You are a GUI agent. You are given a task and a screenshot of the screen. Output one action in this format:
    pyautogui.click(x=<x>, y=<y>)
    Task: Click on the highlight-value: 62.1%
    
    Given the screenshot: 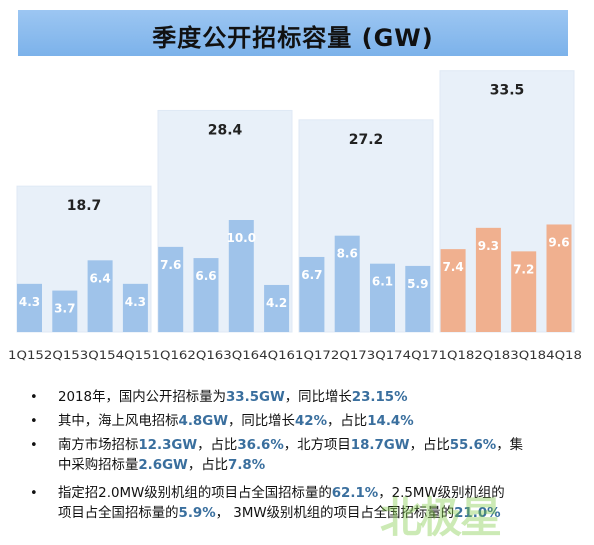 What is the action you would take?
    pyautogui.click(x=355, y=493)
    